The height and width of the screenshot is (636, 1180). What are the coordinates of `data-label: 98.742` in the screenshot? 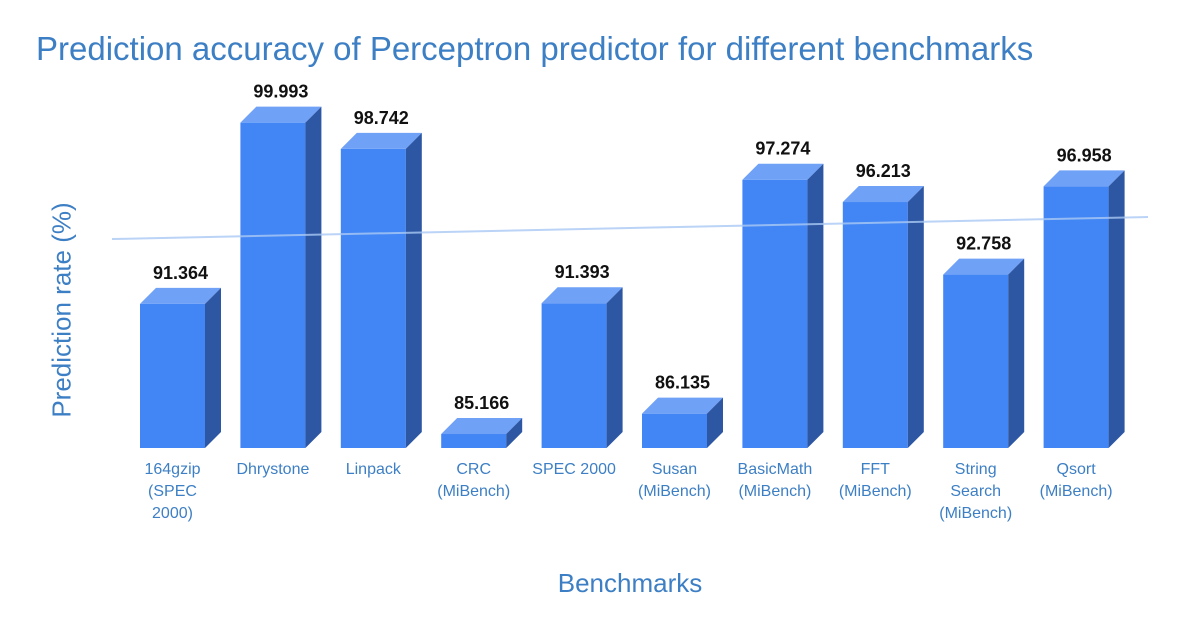 It's located at (381, 118).